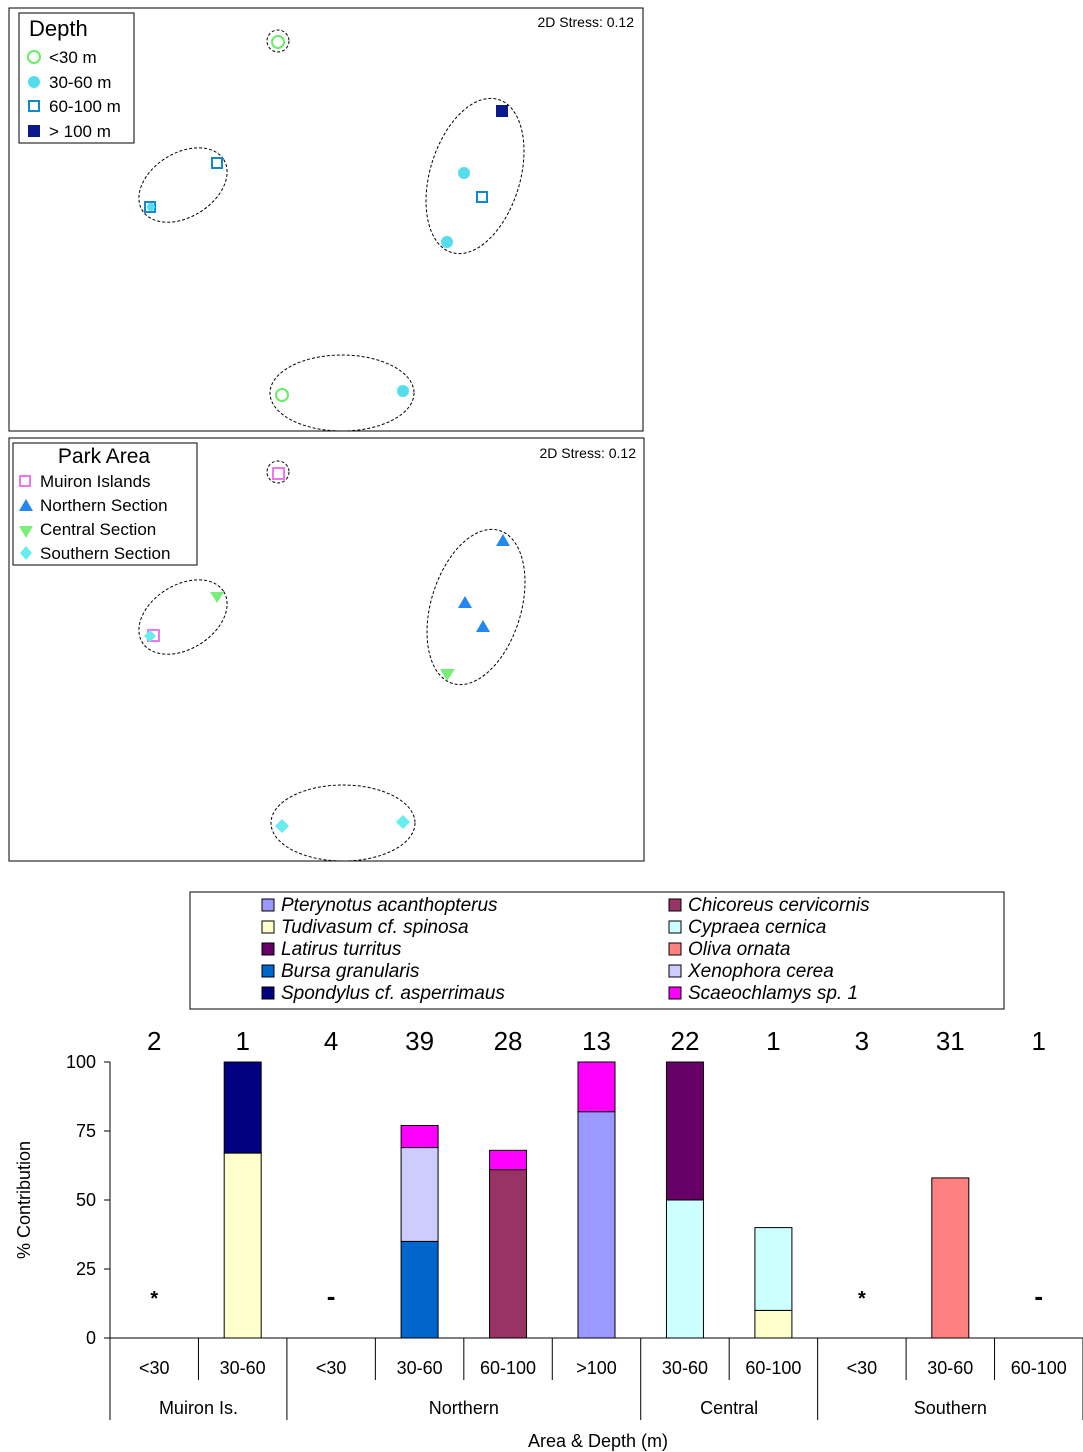 Image resolution: width=1083 pixels, height=1452 pixels. I want to click on sample-count-label: 2, so click(154, 1041).